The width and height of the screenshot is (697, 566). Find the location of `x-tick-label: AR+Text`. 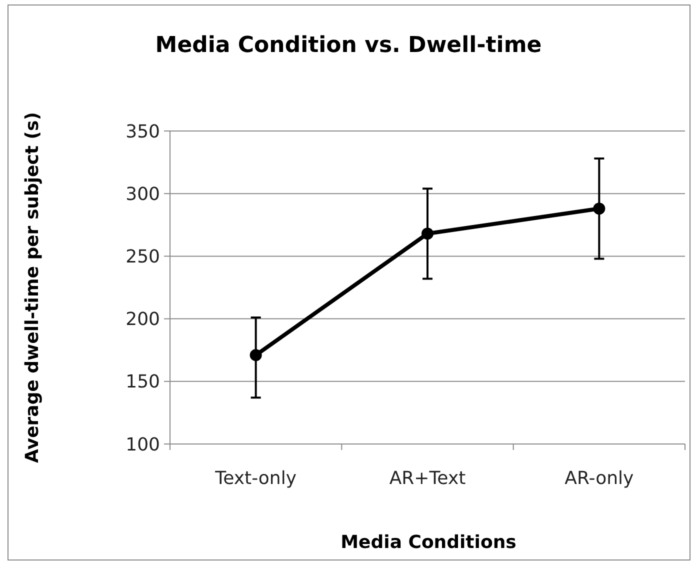

x-tick-label: AR+Text is located at coordinates (427, 478).